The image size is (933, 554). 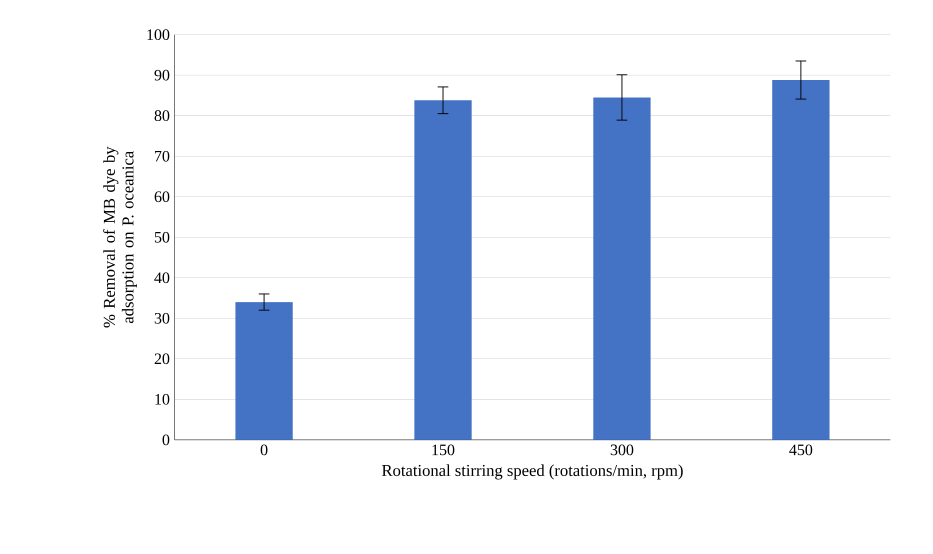 I want to click on x-axis-title: Rotational stirring speed (rotations/min, rpm), so click(x=532, y=472).